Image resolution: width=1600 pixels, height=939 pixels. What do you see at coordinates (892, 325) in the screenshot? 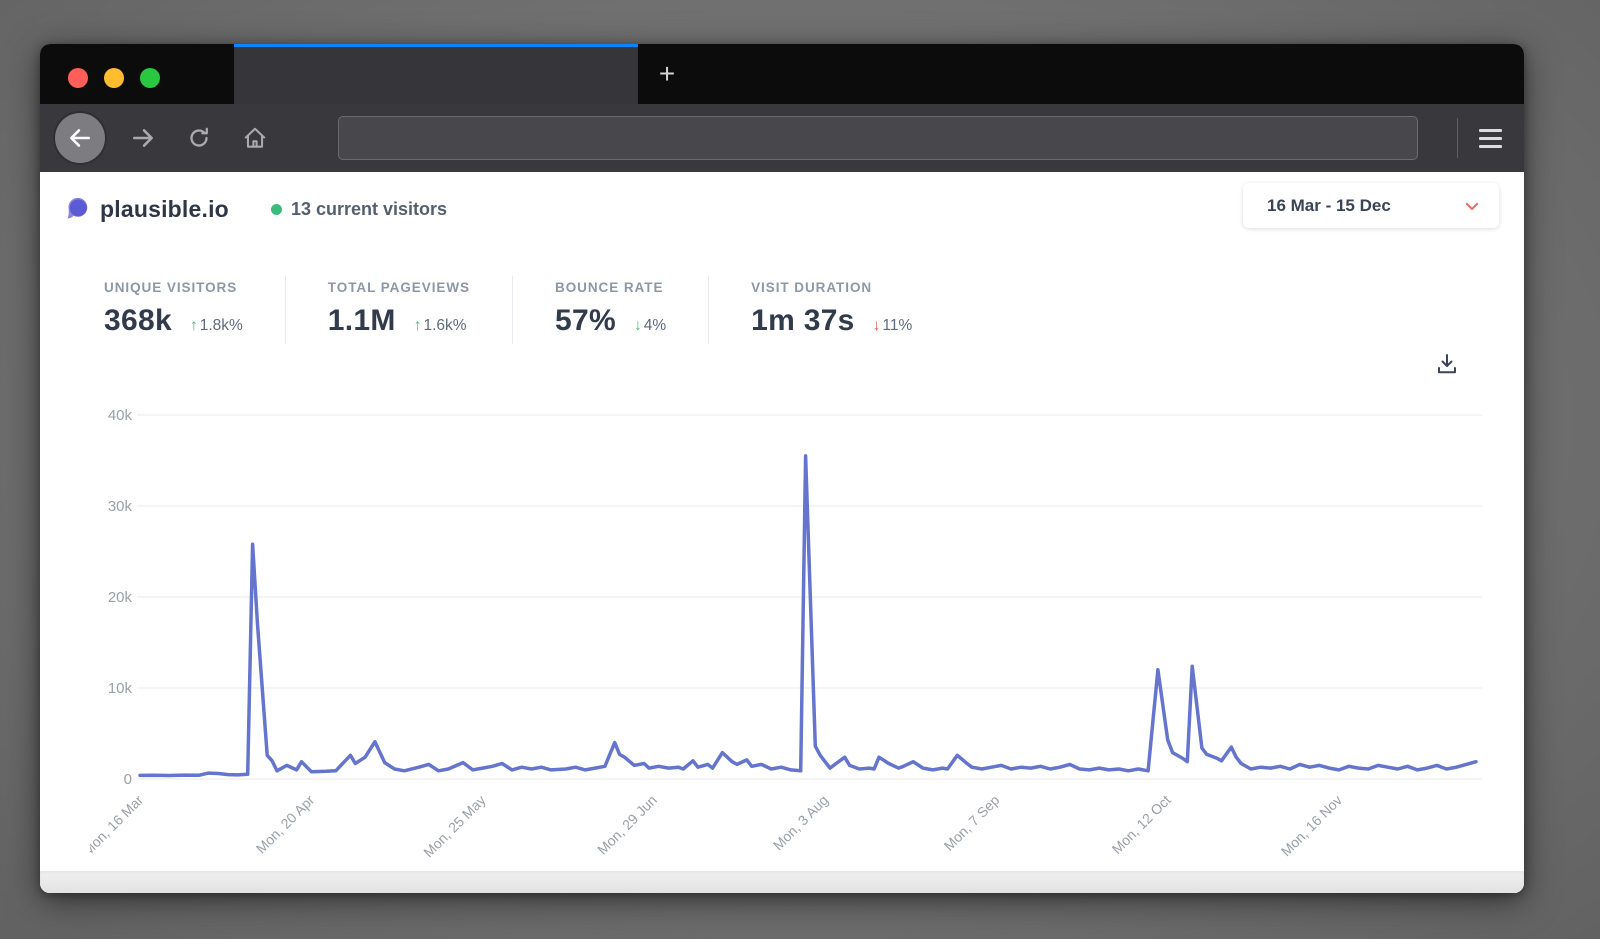
I see `stat-delta: ↓ 11%` at bounding box center [892, 325].